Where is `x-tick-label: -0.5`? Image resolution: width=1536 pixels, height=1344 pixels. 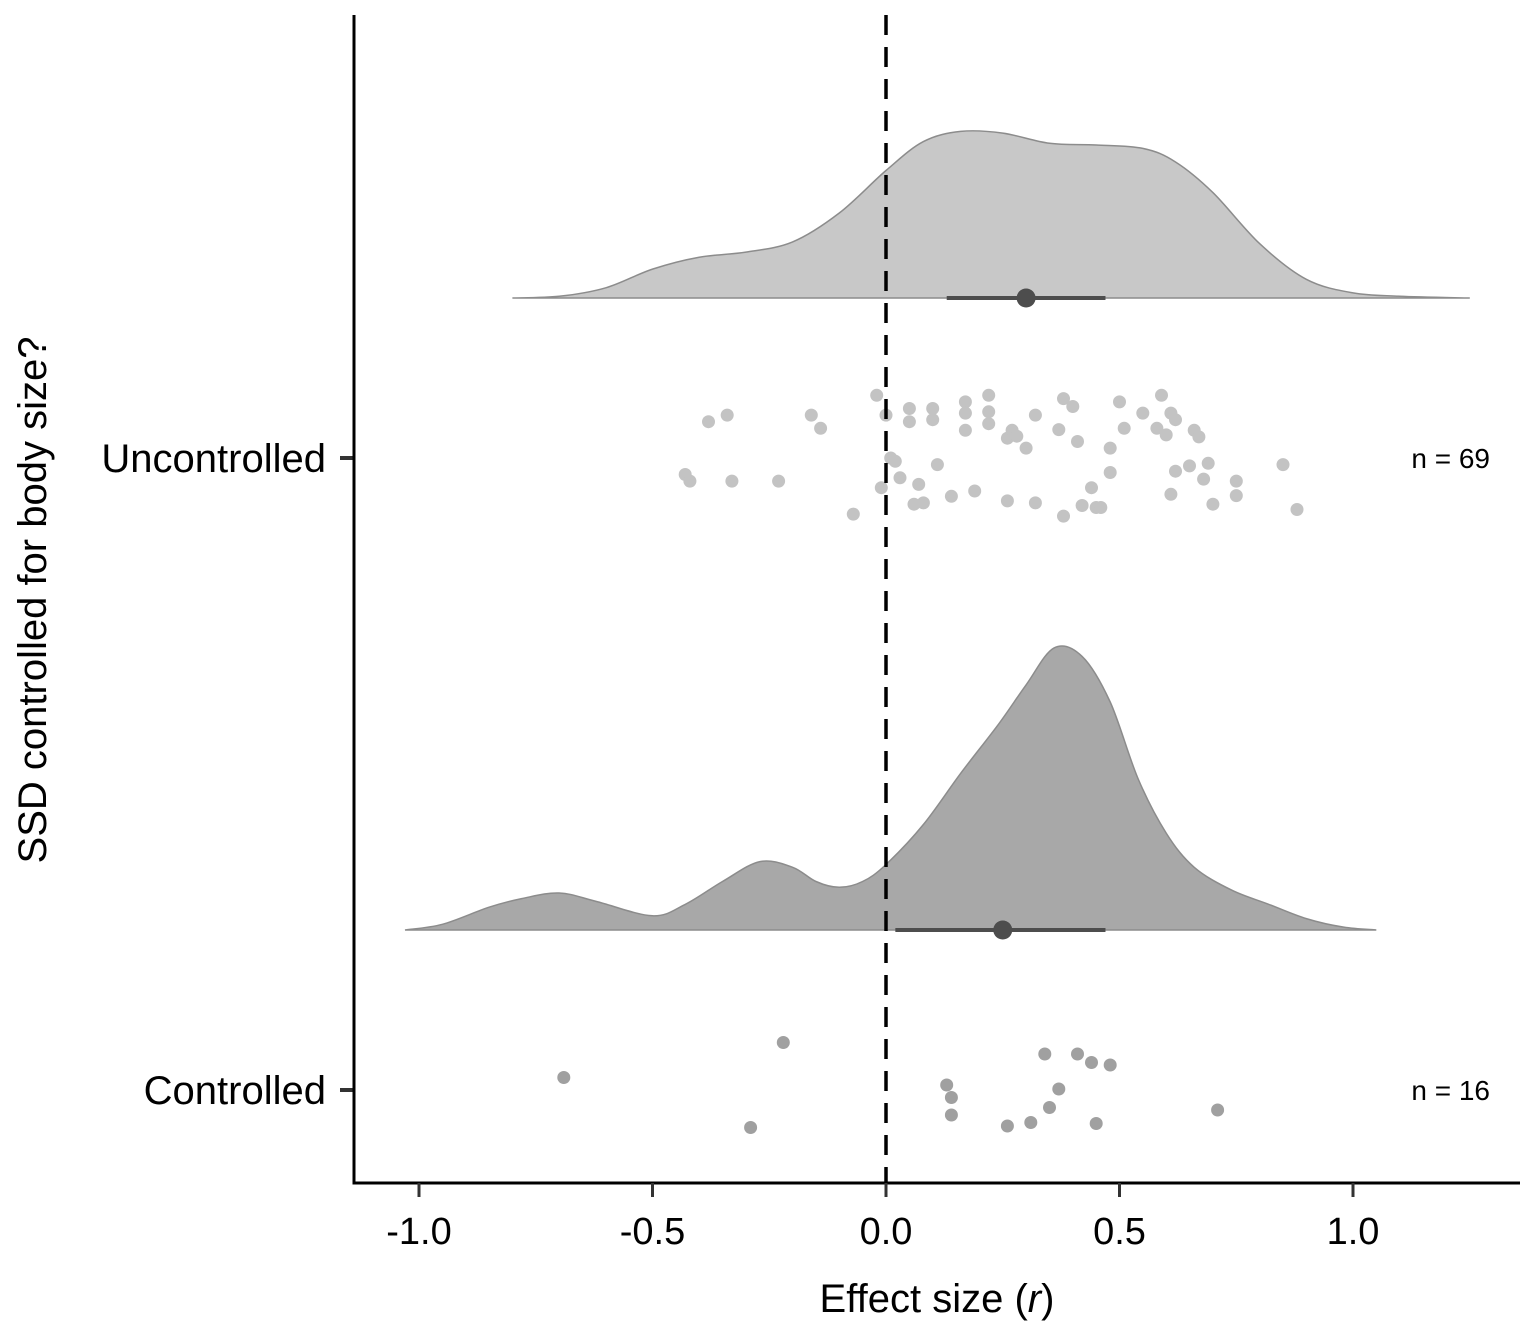
x-tick-label: -0.5 is located at coordinates (652, 1232).